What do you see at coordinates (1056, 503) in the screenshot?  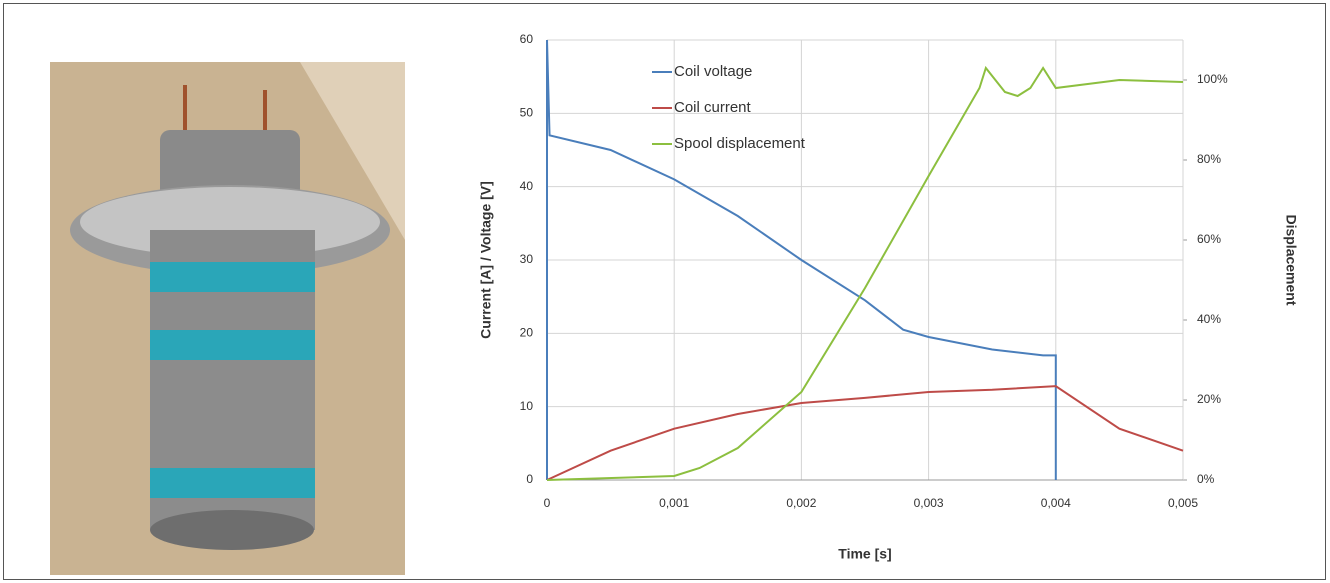 I see `x-tick-label: 0,004` at bounding box center [1056, 503].